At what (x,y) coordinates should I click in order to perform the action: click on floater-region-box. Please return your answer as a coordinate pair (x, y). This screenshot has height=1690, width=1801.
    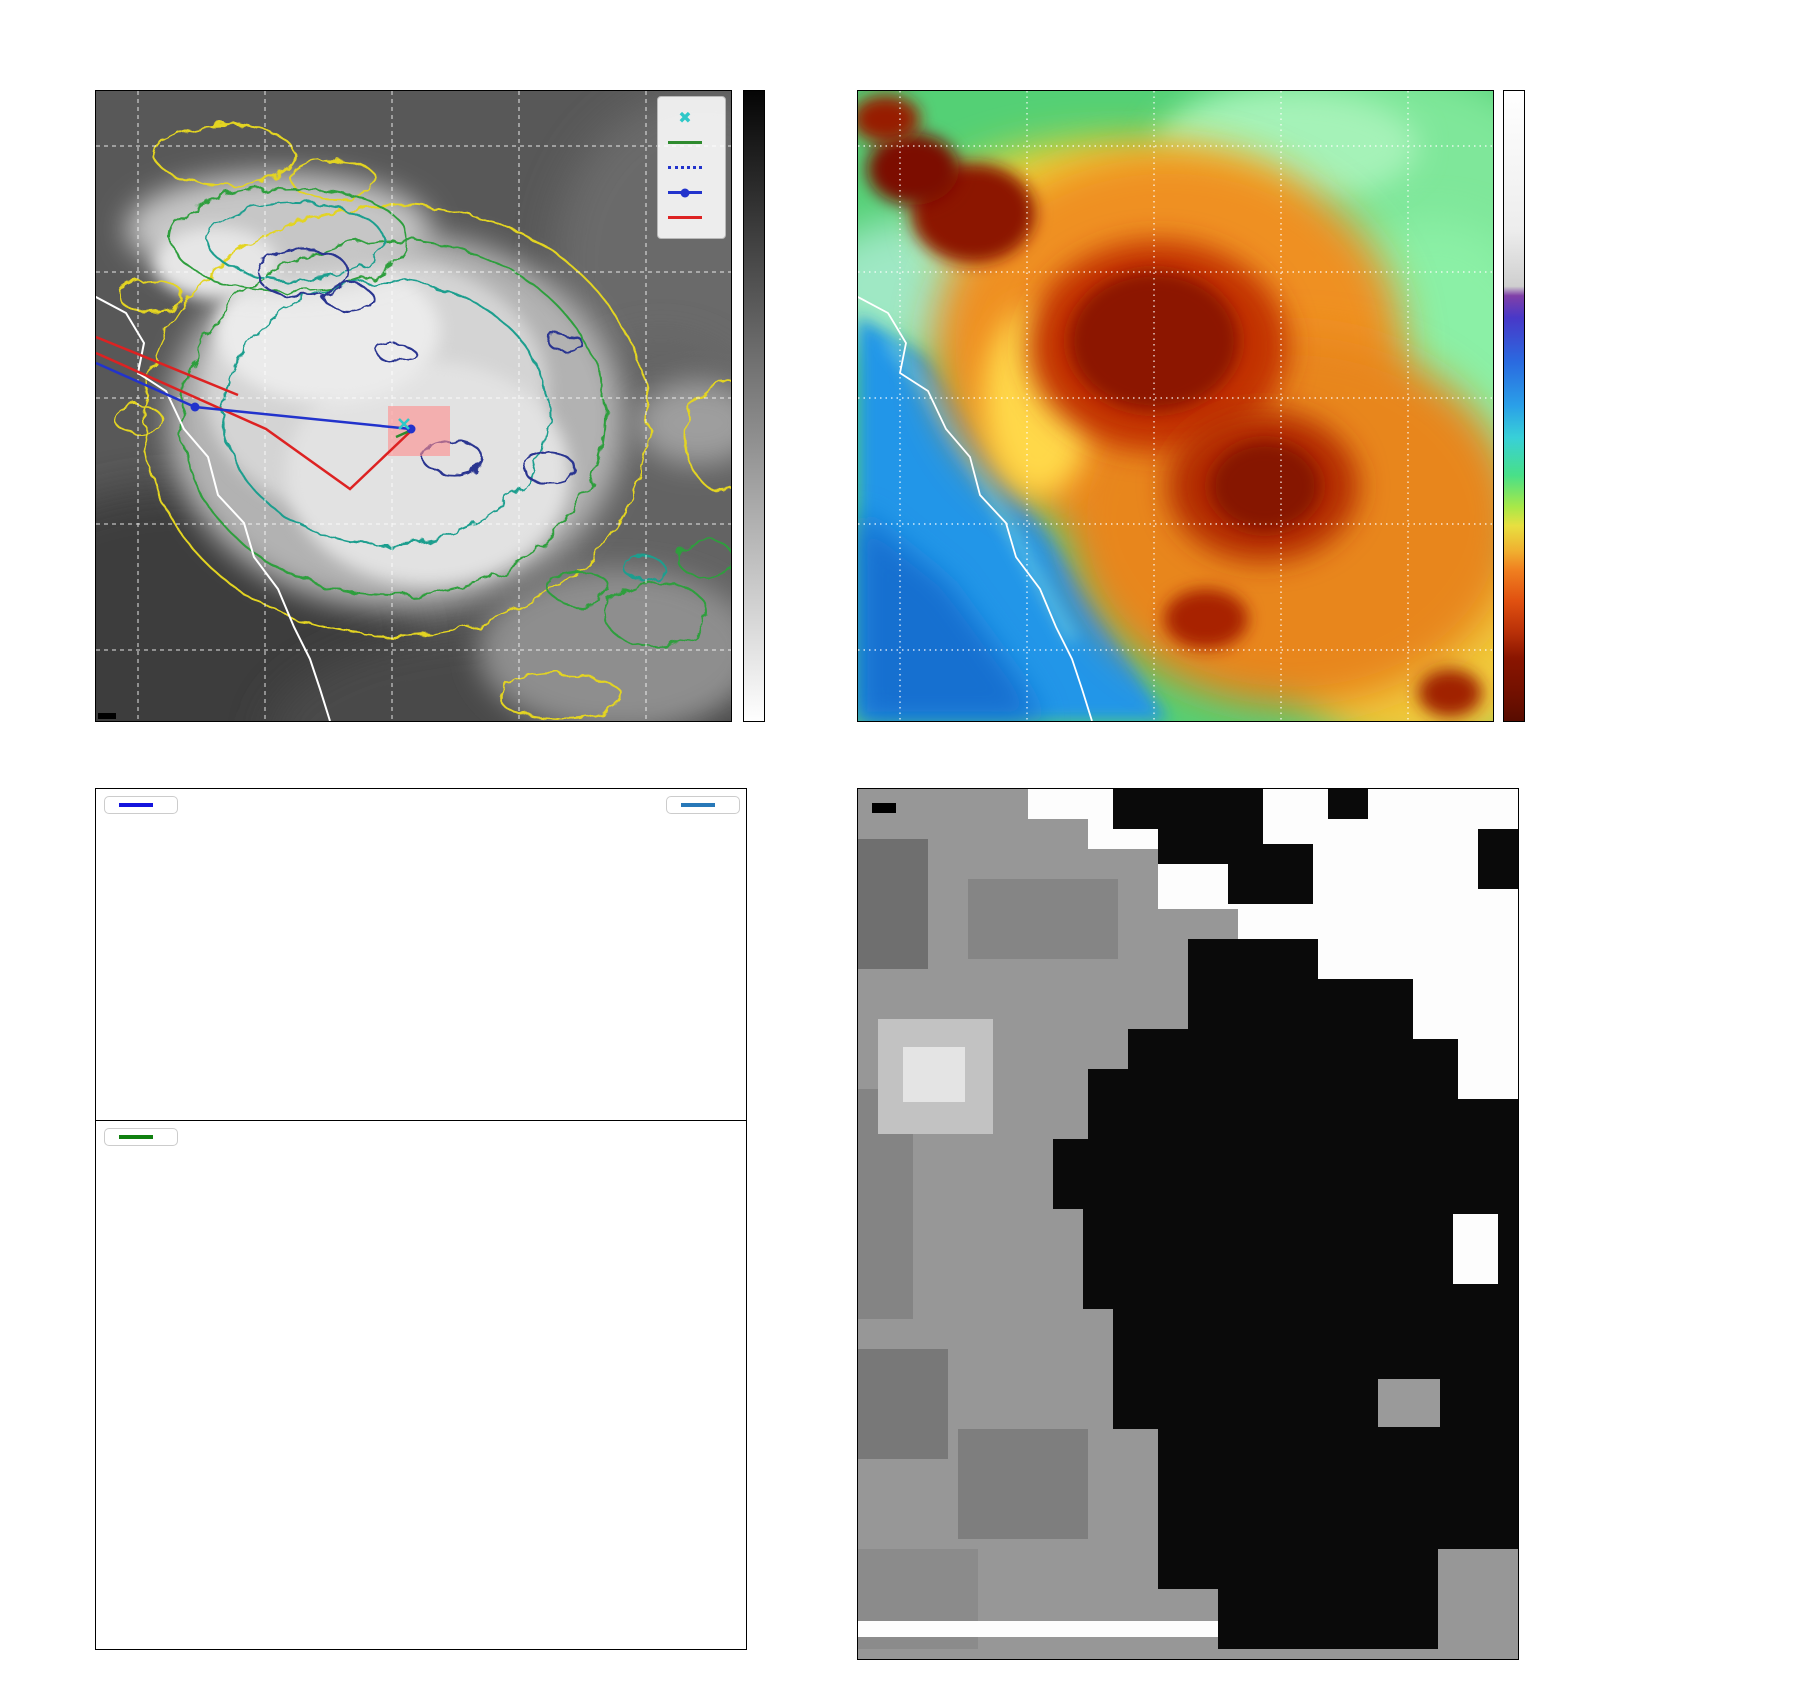
    Looking at the image, I should click on (419, 431).